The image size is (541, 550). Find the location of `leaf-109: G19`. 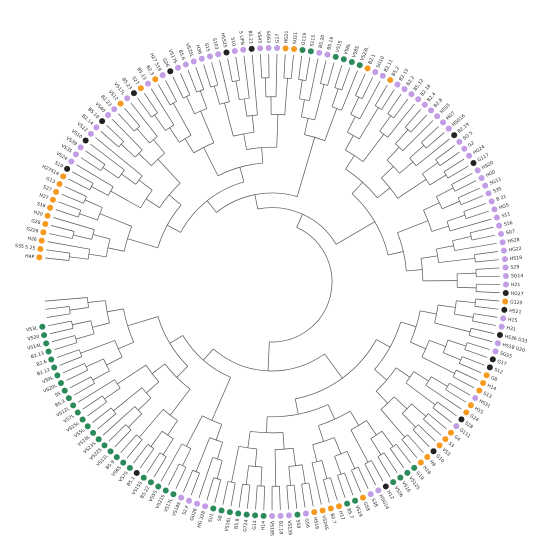

leaf-109: G19 is located at coordinates (418, 472).